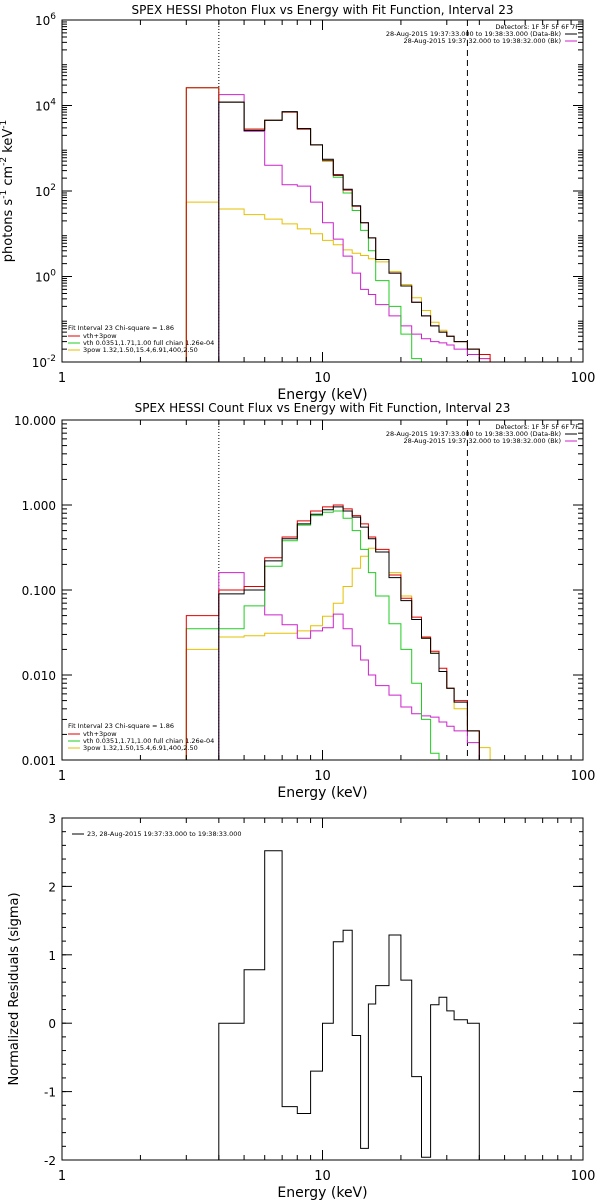  What do you see at coordinates (39, 676) in the screenshot?
I see `y-tick-label: 0.010` at bounding box center [39, 676].